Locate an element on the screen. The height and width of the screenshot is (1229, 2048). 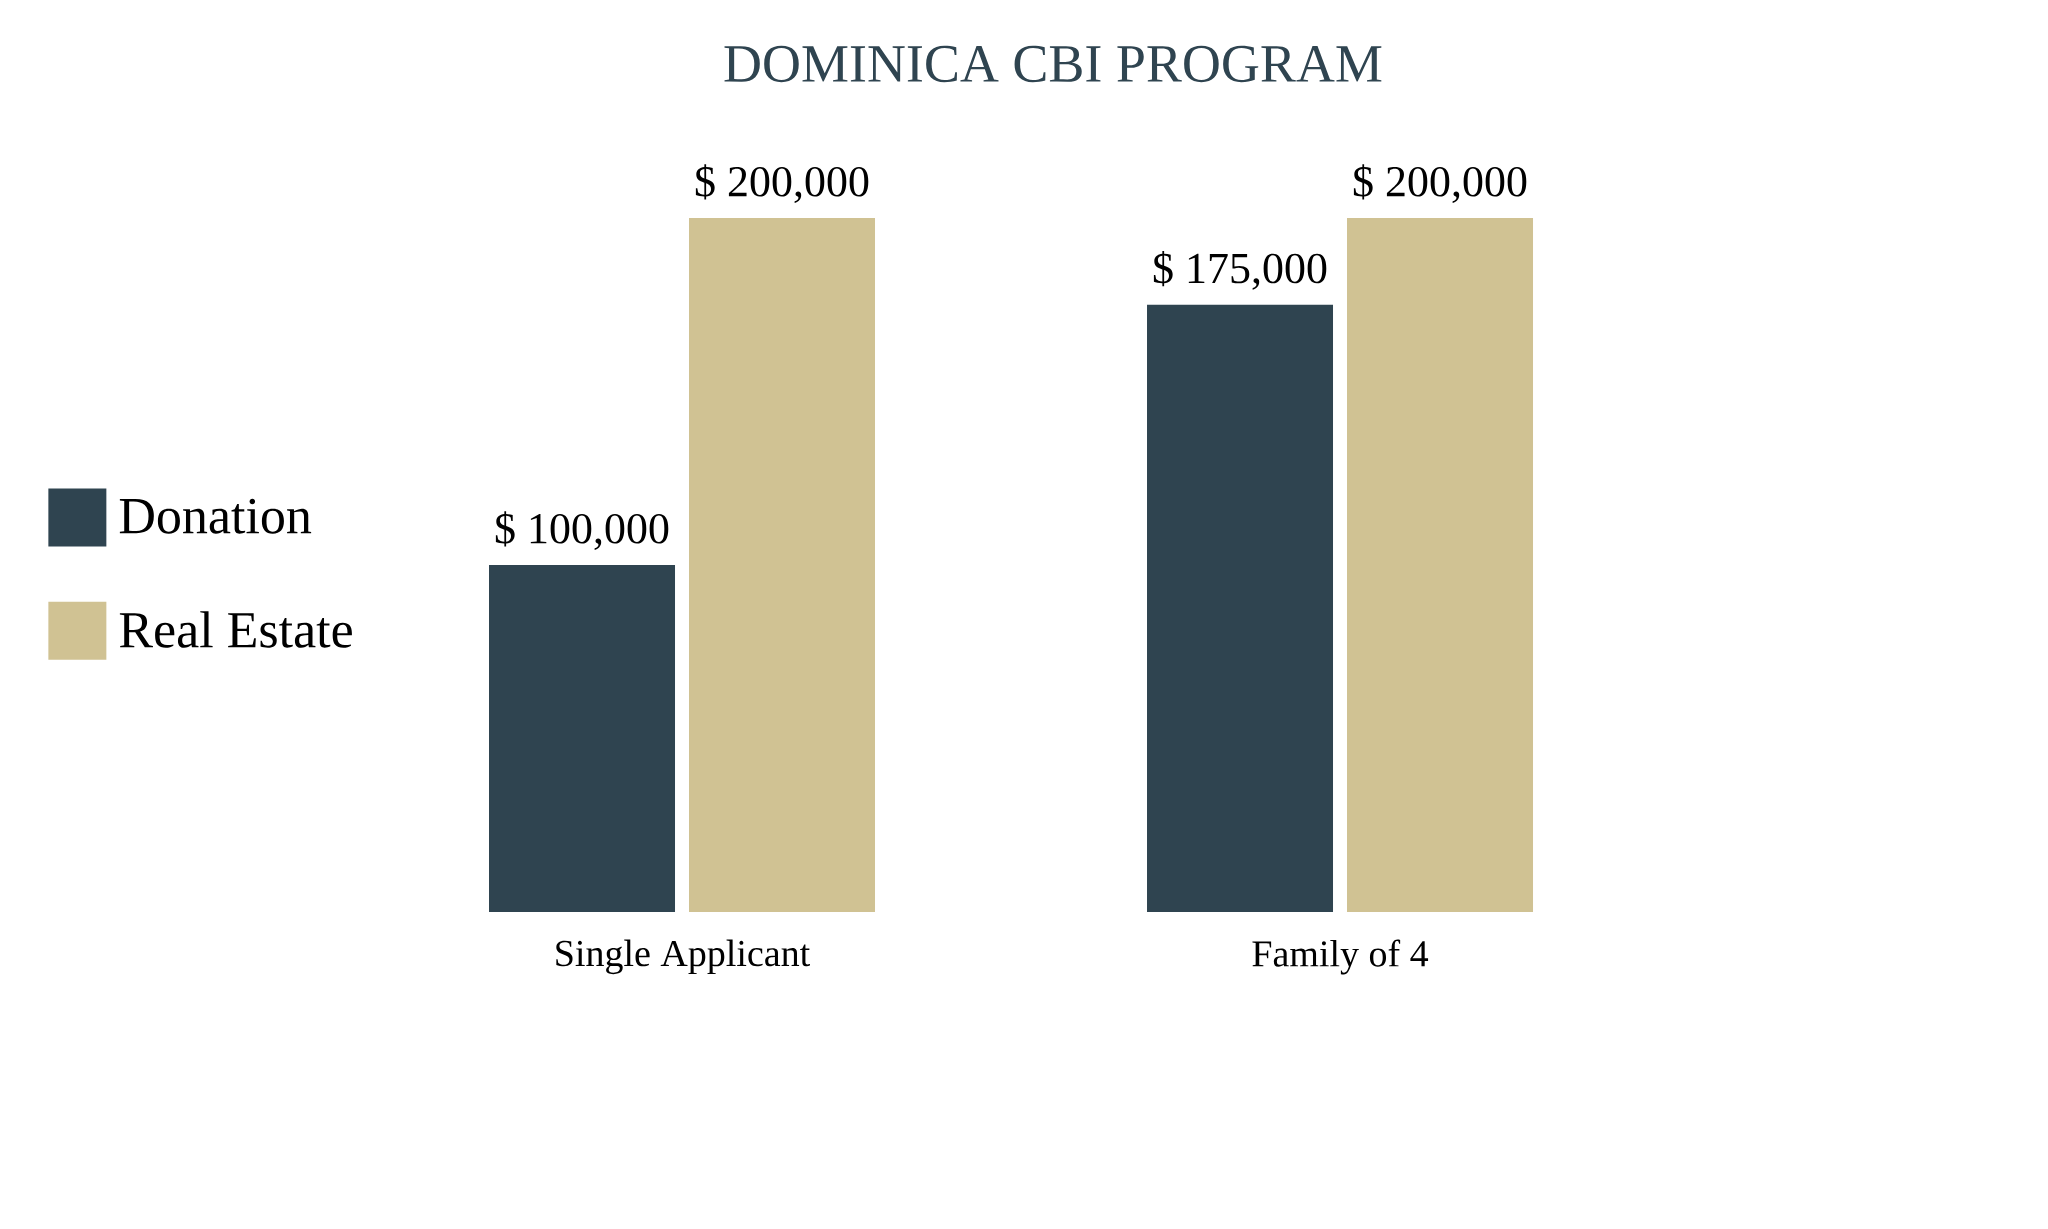
data-label: $ 100,000 is located at coordinates (582, 530).